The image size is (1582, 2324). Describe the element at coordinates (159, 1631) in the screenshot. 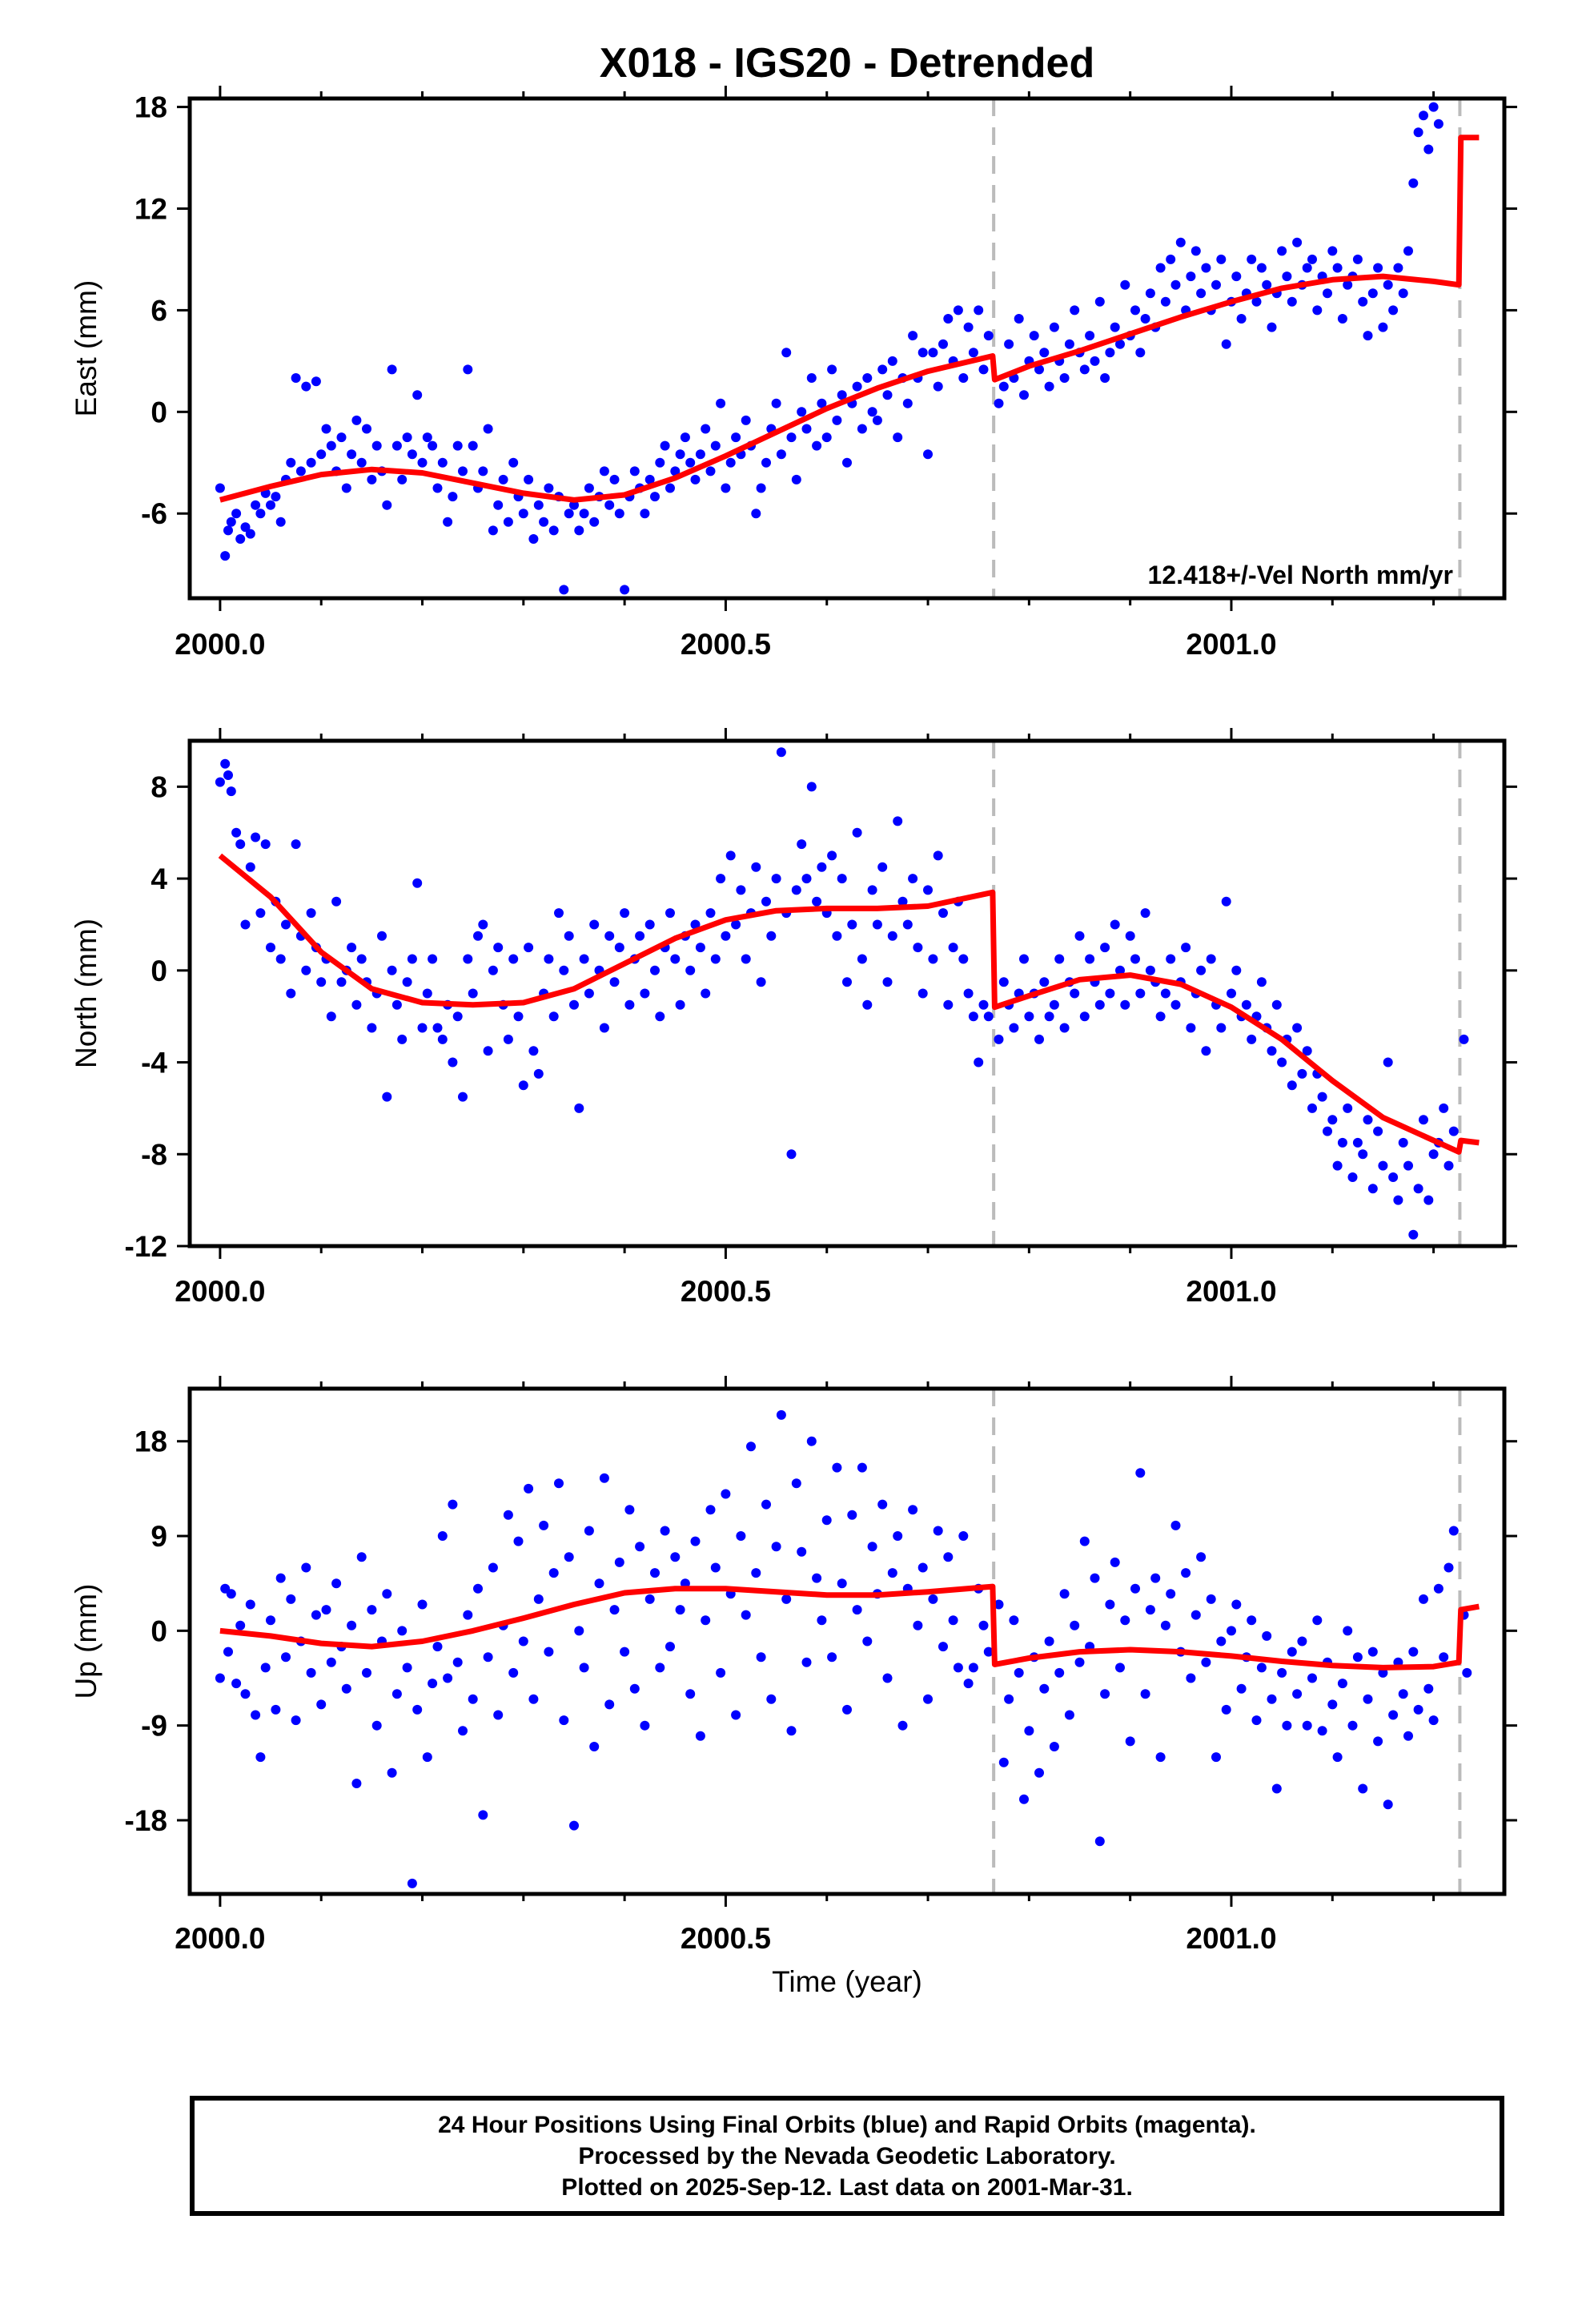

I see `y-tick-label: 0` at that location.